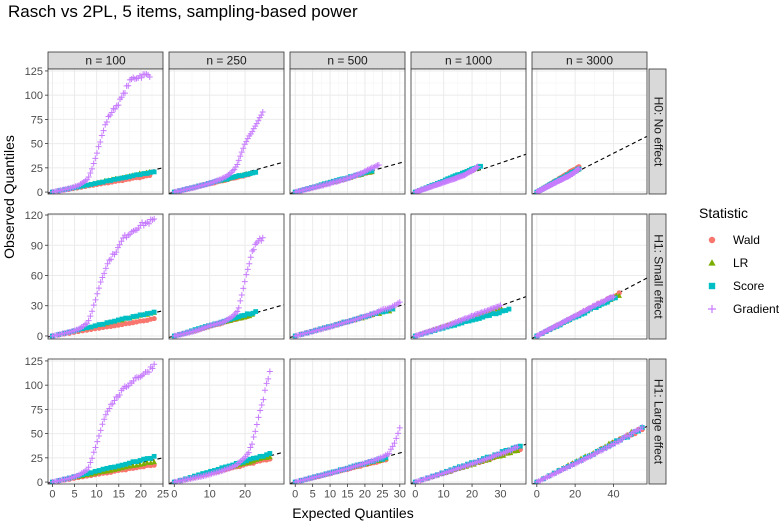 This screenshot has width=783, height=523. I want to click on y-tick-label: 50, so click(37, 145).